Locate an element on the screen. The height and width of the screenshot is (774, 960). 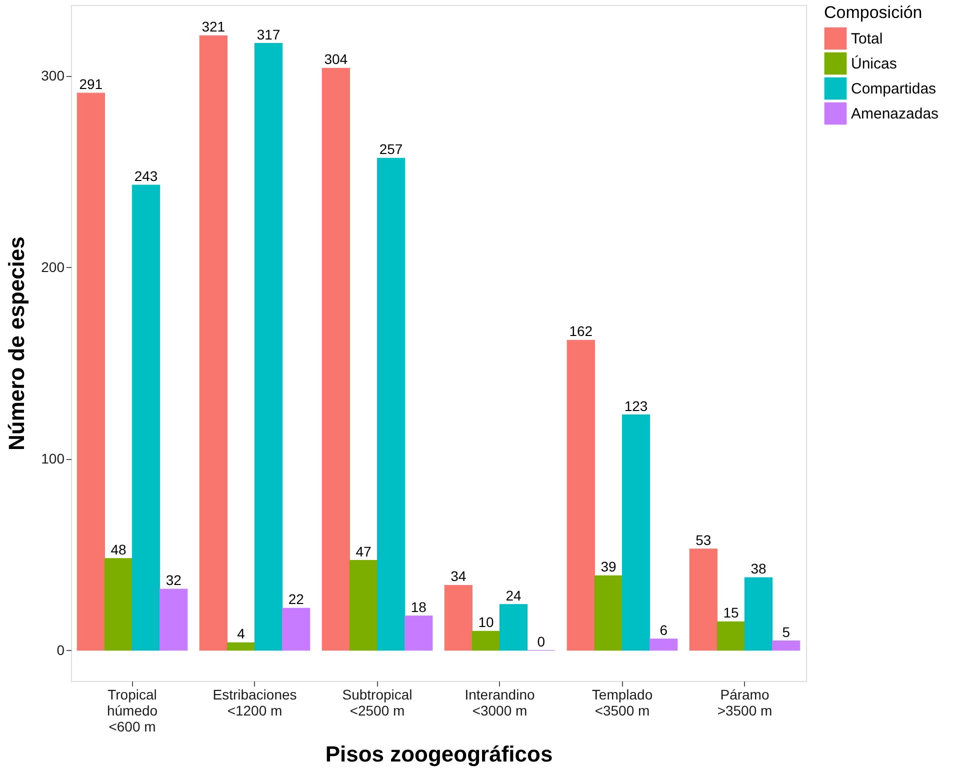
legend-label: Total is located at coordinates (867, 39).